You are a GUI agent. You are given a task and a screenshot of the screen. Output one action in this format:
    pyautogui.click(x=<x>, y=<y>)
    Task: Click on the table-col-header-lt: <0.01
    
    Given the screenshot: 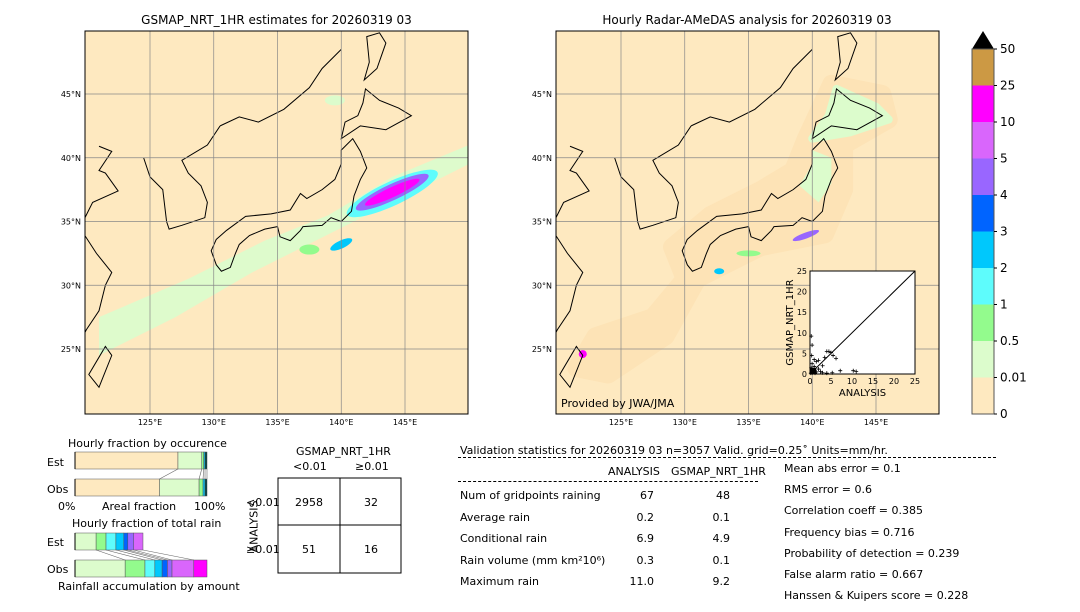 What is the action you would take?
    pyautogui.click(x=310, y=466)
    